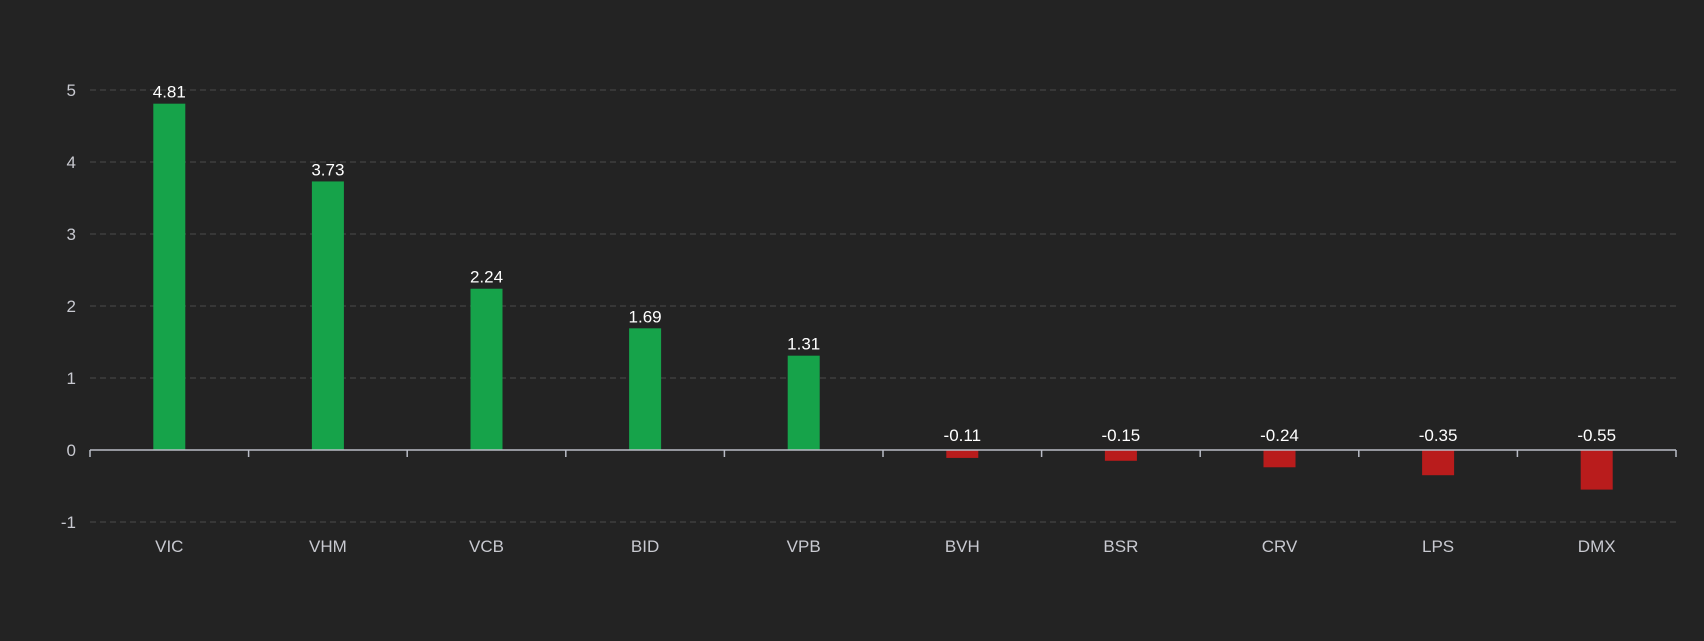 This screenshot has width=1704, height=641. I want to click on x-tick-label-vhm: VHM, so click(328, 546).